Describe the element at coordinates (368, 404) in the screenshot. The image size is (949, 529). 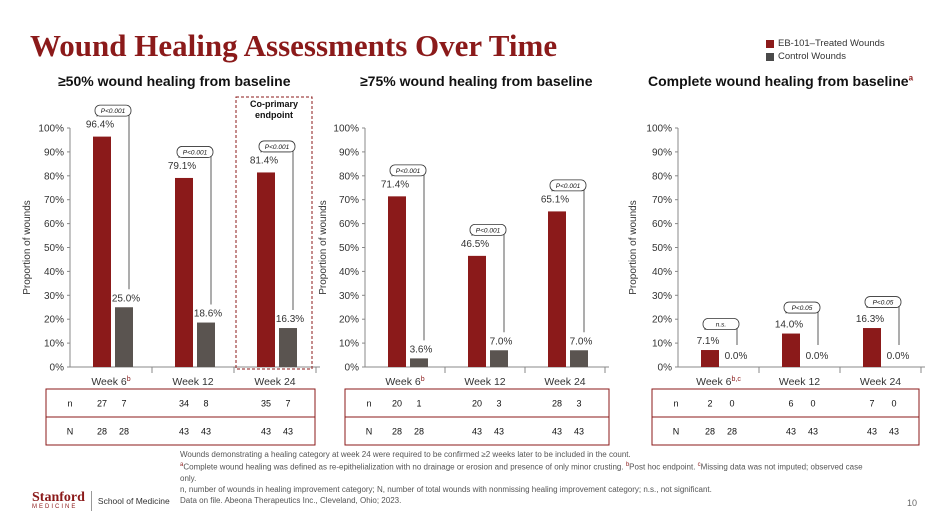
I see `chart-2-table-n-header: n` at that location.